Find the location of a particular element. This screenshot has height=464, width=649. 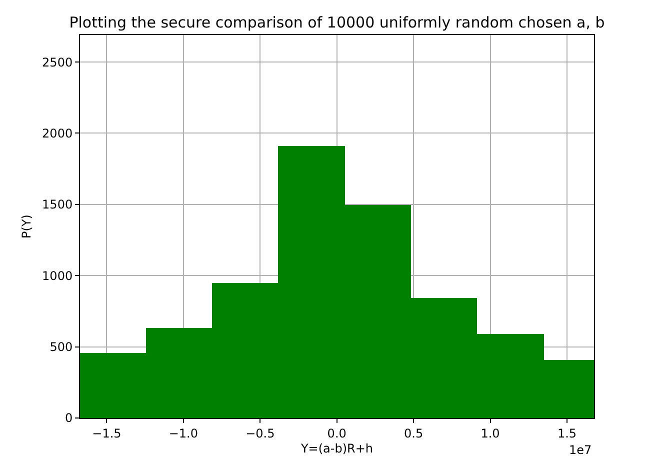

x-tick-label: 0.0 is located at coordinates (336, 433).